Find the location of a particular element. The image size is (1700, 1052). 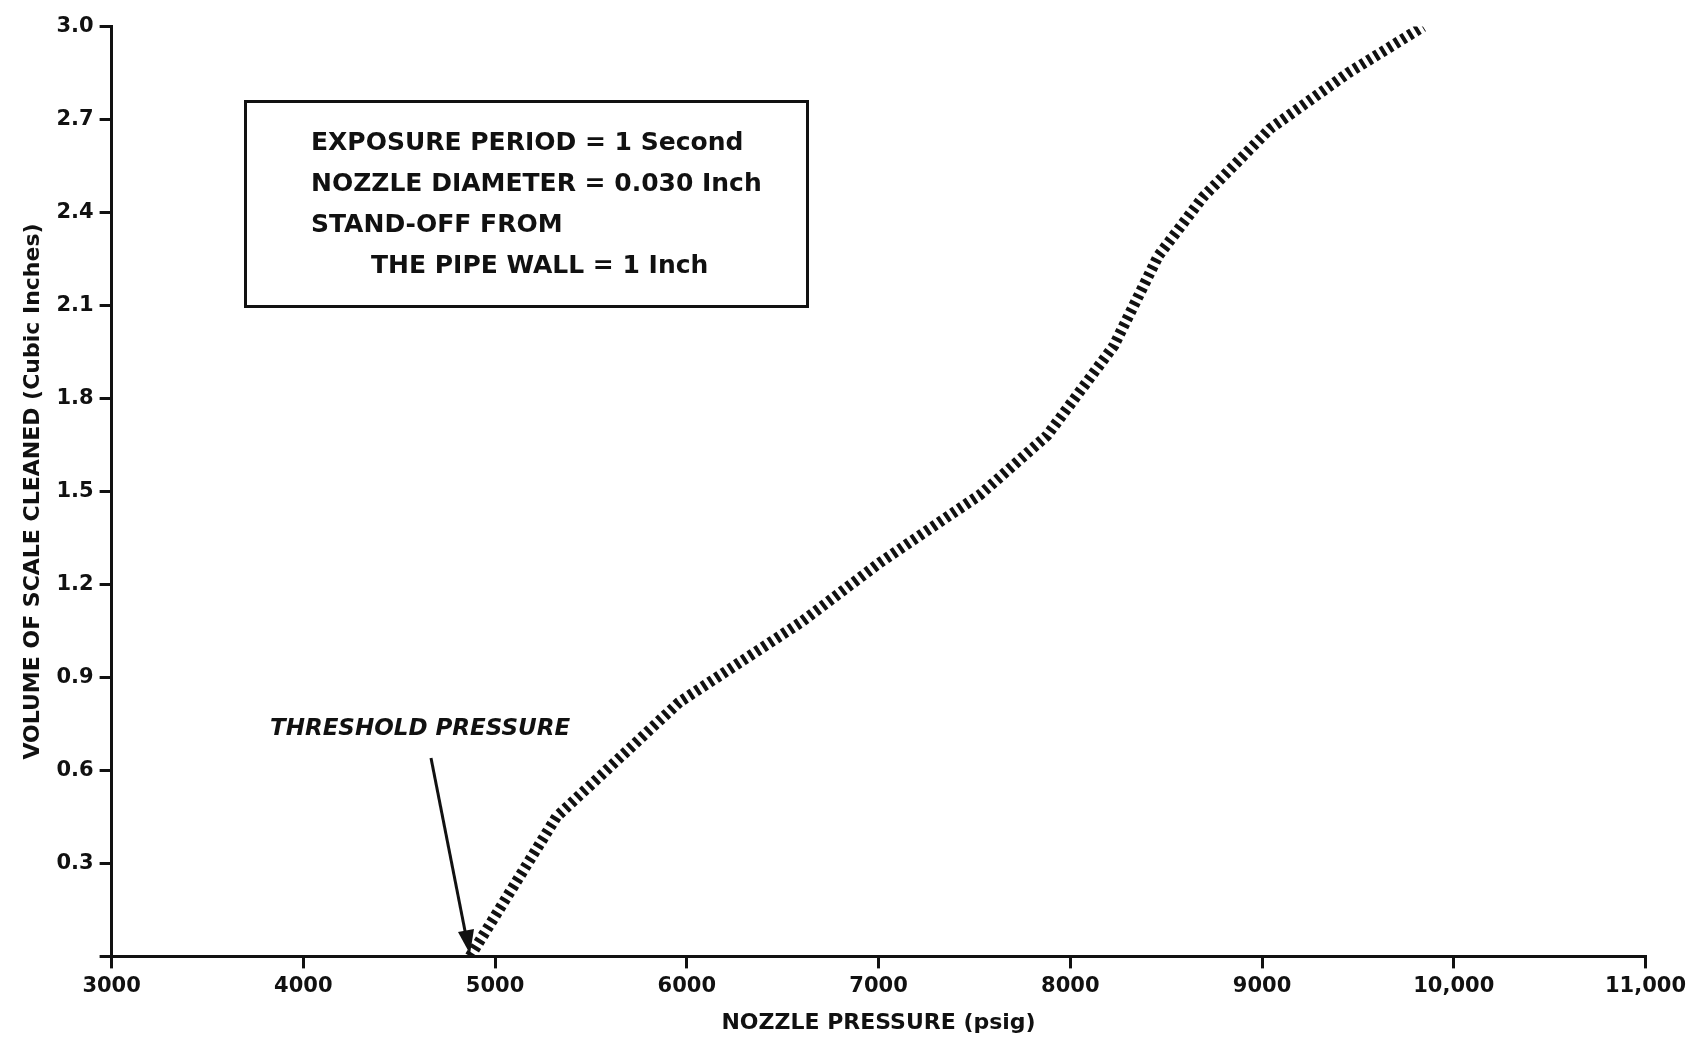

x-tick-label: 10,000 is located at coordinates (1454, 985).